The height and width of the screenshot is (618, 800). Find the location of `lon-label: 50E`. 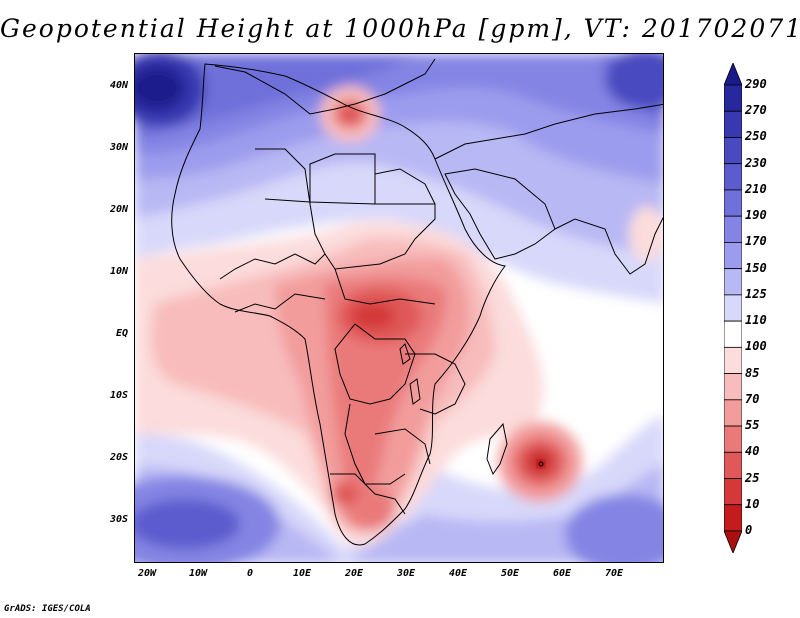

lon-label: 50E is located at coordinates (510, 573).